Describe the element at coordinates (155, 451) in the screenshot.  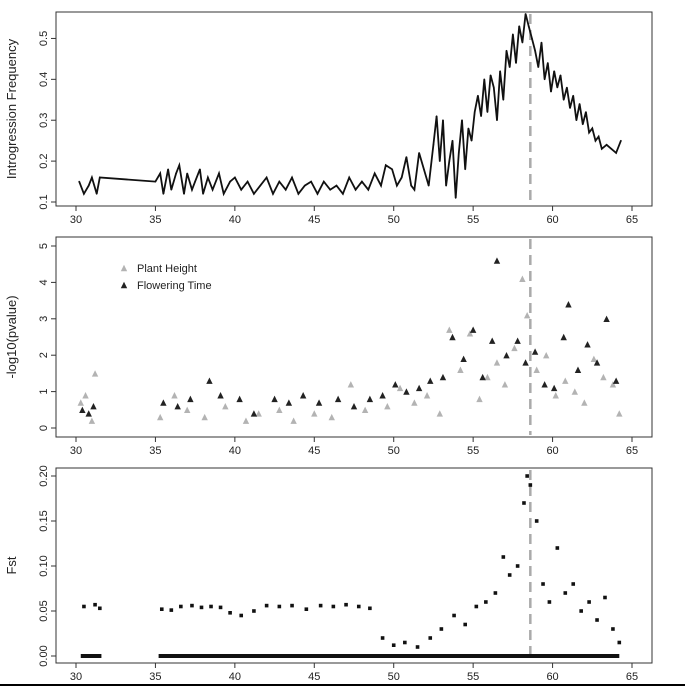
I see `x-tick-label: 35` at that location.